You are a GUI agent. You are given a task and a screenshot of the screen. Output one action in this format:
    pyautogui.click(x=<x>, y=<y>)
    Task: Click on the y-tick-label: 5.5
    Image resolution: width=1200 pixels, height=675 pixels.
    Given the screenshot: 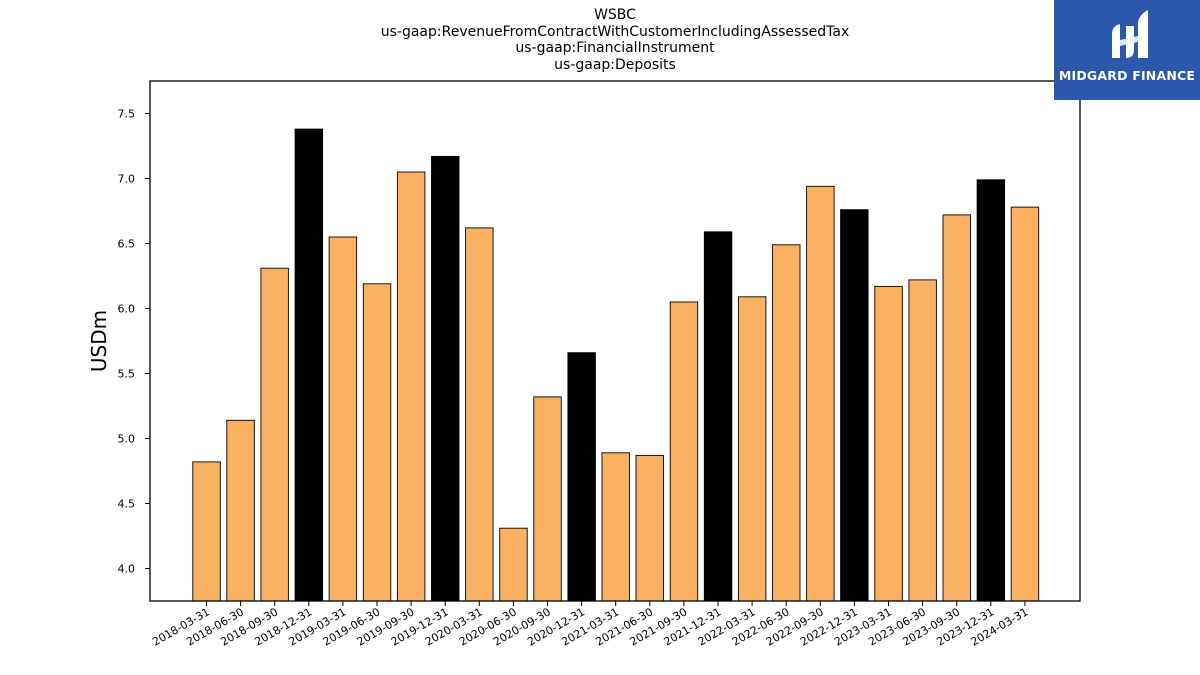 What is the action you would take?
    pyautogui.click(x=127, y=374)
    